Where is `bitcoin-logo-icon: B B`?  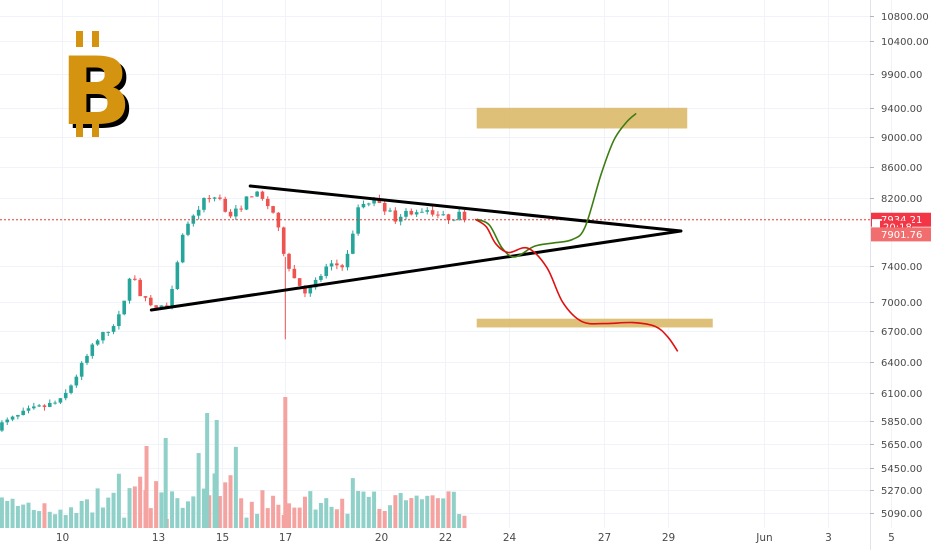
bitcoin-logo-icon: B B is located at coordinates (98, 91).